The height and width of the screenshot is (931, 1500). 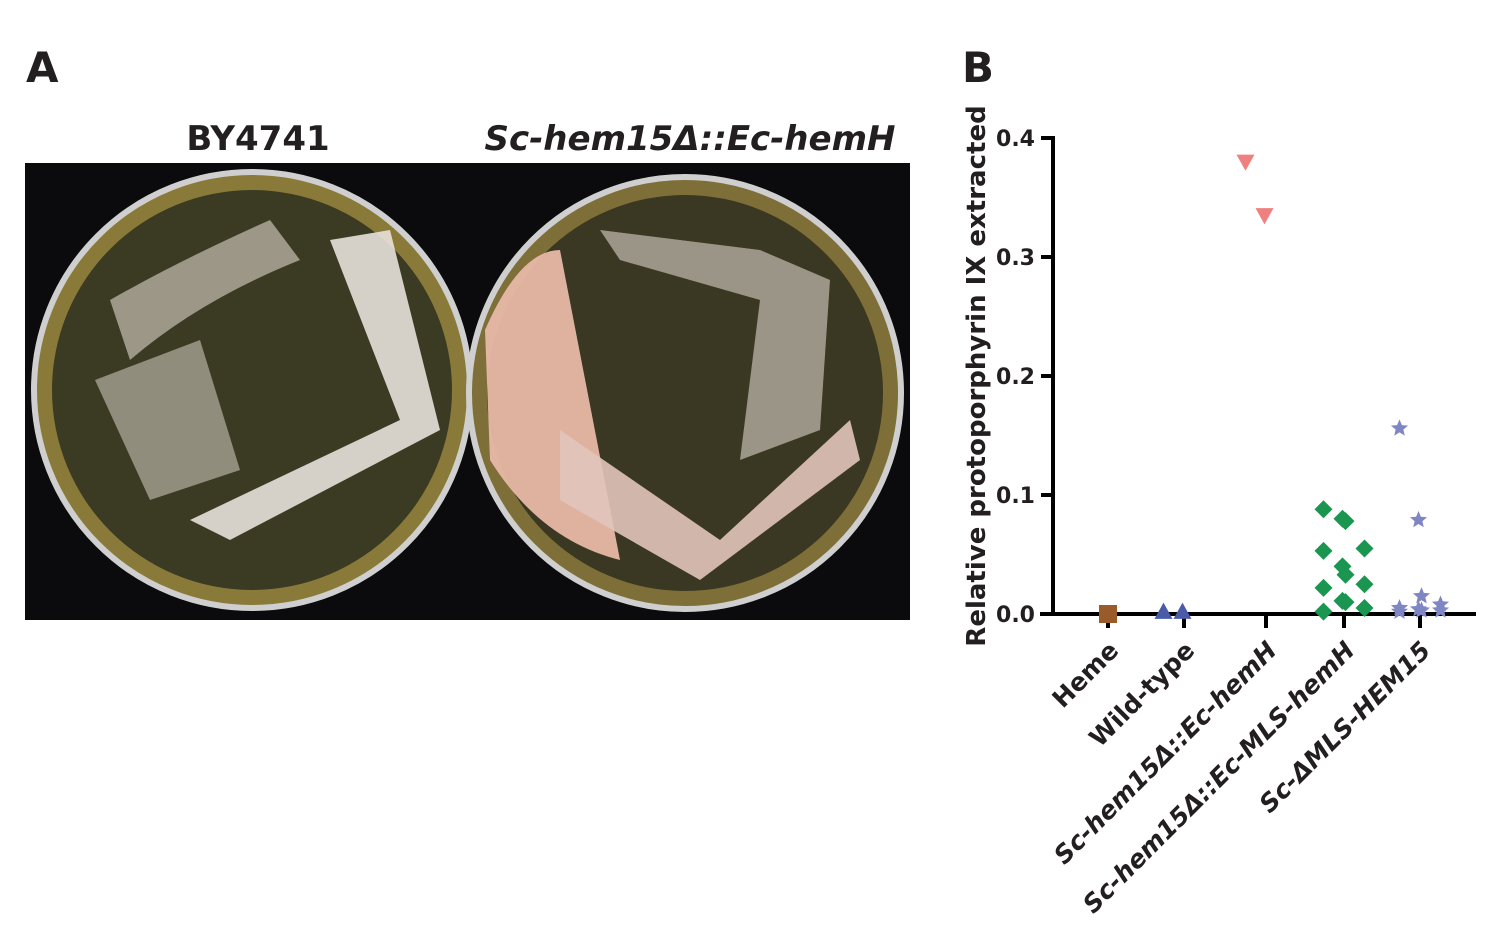 What do you see at coordinates (1015, 615) in the screenshot?
I see `y-tick-label: 0.0` at bounding box center [1015, 615].